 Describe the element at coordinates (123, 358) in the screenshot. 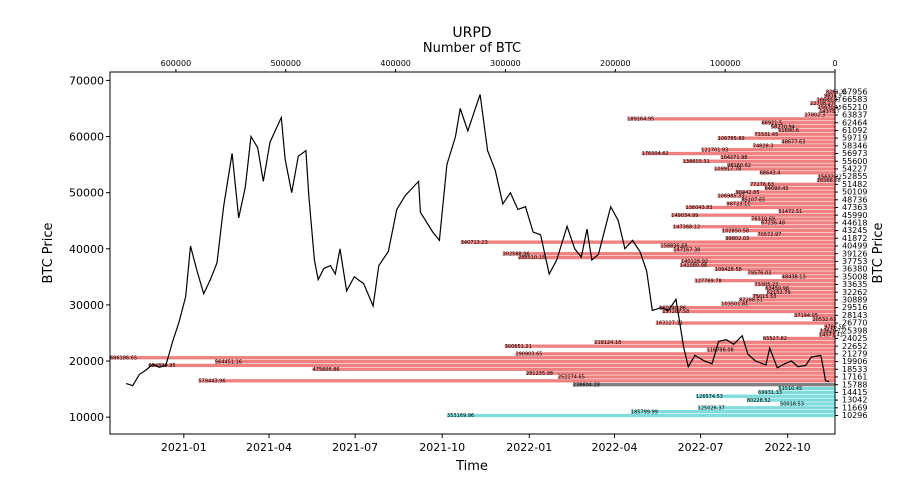

I see `urpd-bar-label: 686186.65` at that location.